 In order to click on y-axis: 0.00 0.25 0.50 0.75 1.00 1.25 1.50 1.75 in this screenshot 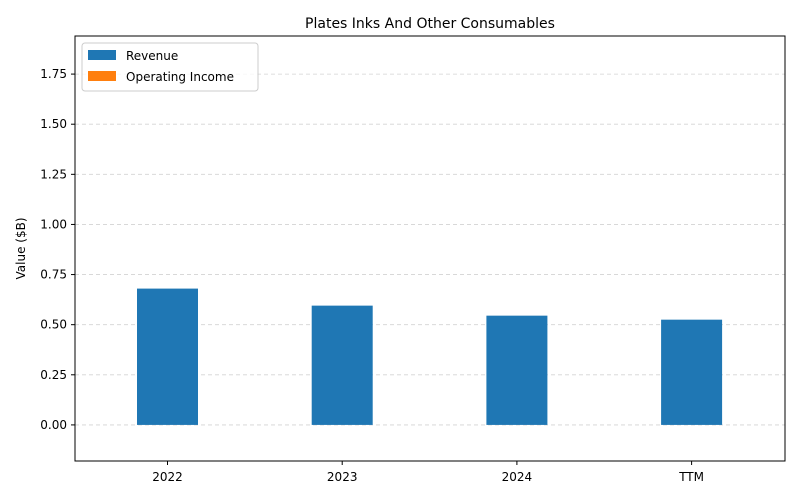, I will do `click(57, 249)`.